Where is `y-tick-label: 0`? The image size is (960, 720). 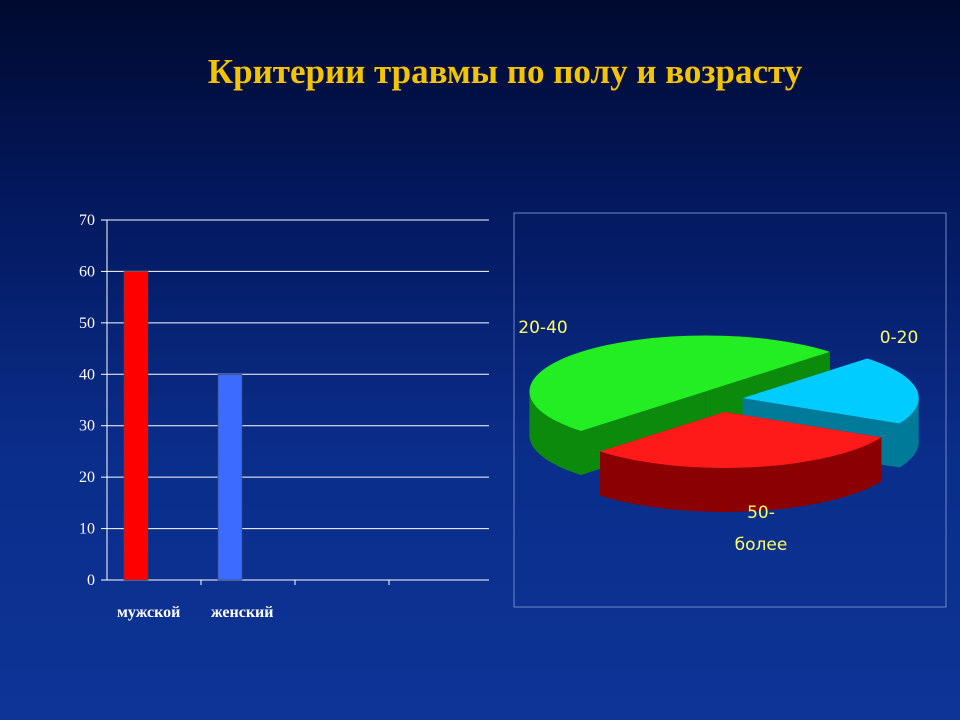 y-tick-label: 0 is located at coordinates (91, 580).